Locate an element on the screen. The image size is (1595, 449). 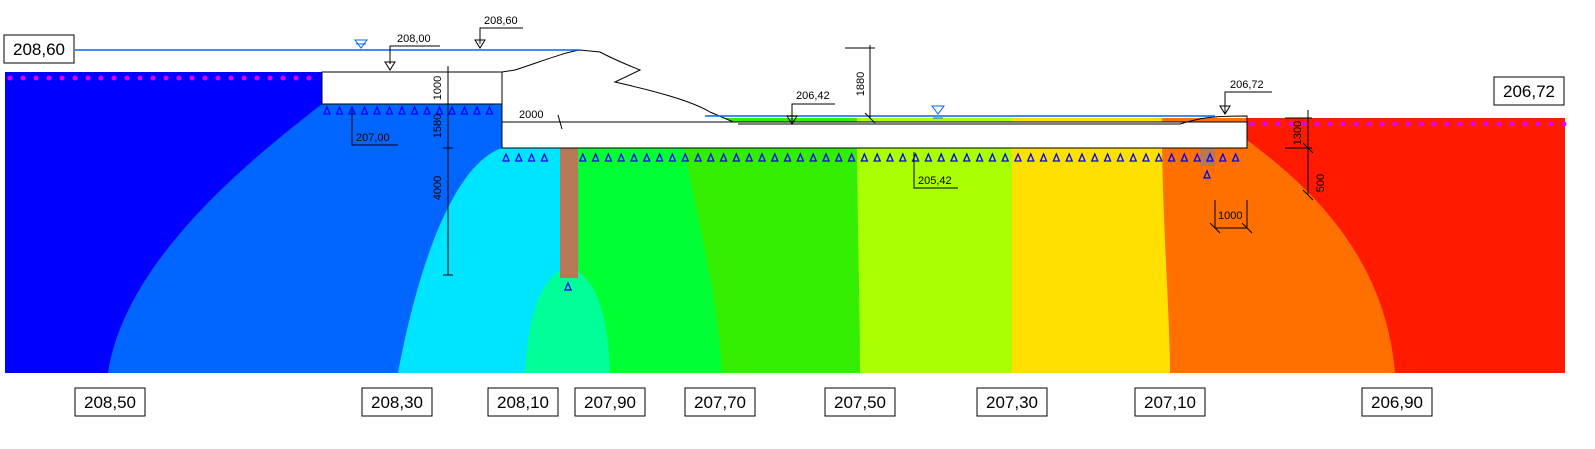
elevation-label: 206,42 is located at coordinates (813, 96).